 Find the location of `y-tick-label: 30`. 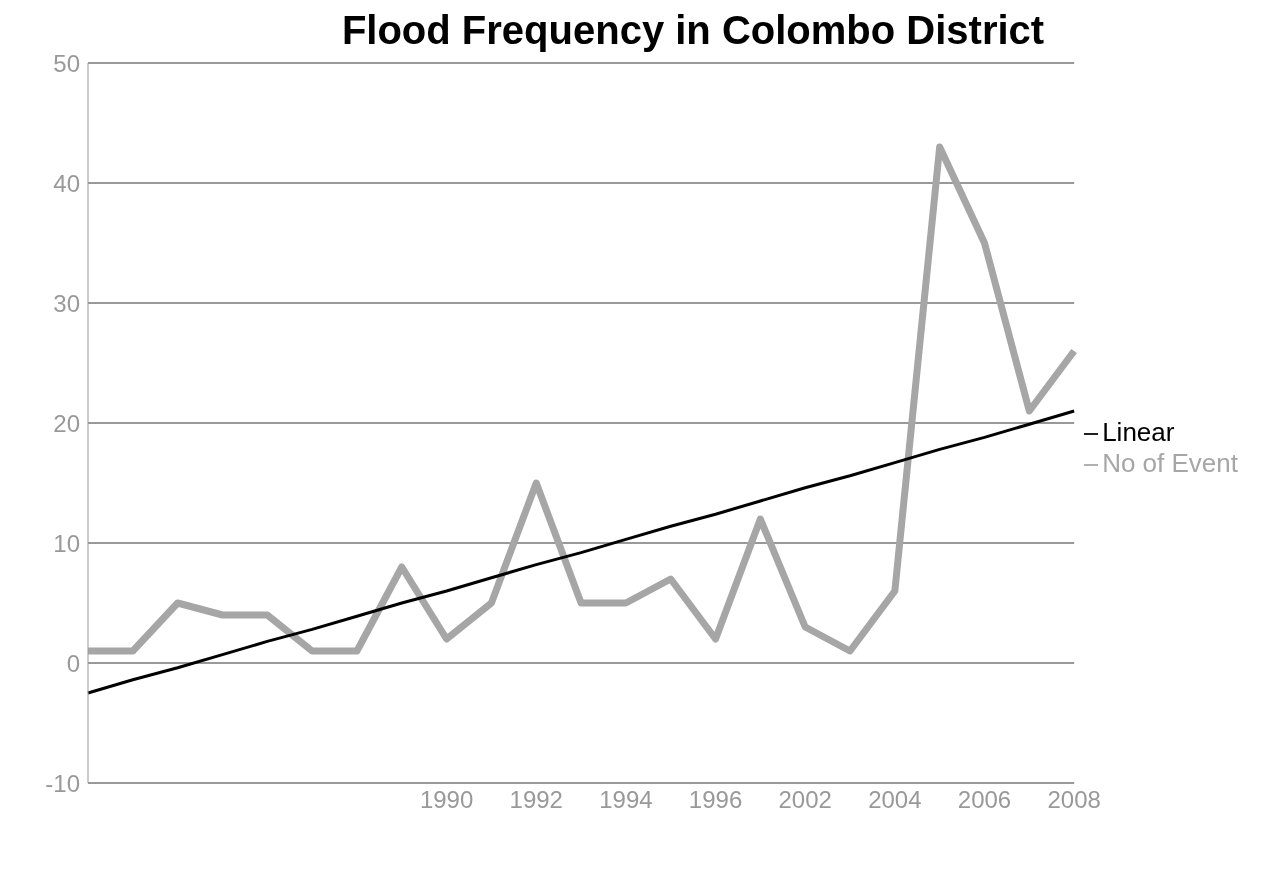

y-tick-label: 30 is located at coordinates (66, 303).